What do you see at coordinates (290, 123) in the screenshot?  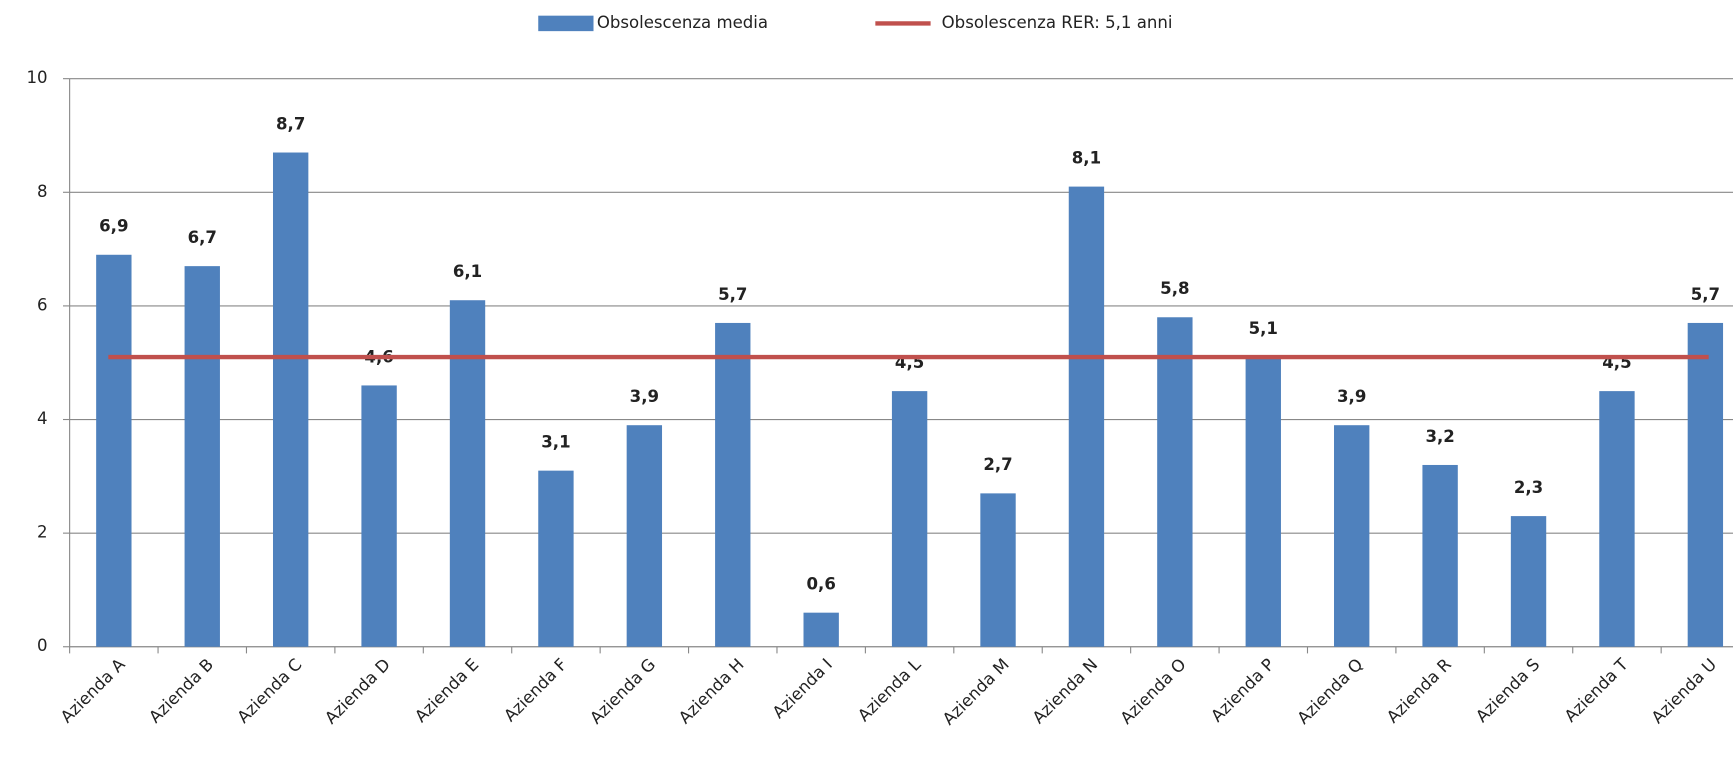 I see `value-label: 8,7` at bounding box center [290, 123].